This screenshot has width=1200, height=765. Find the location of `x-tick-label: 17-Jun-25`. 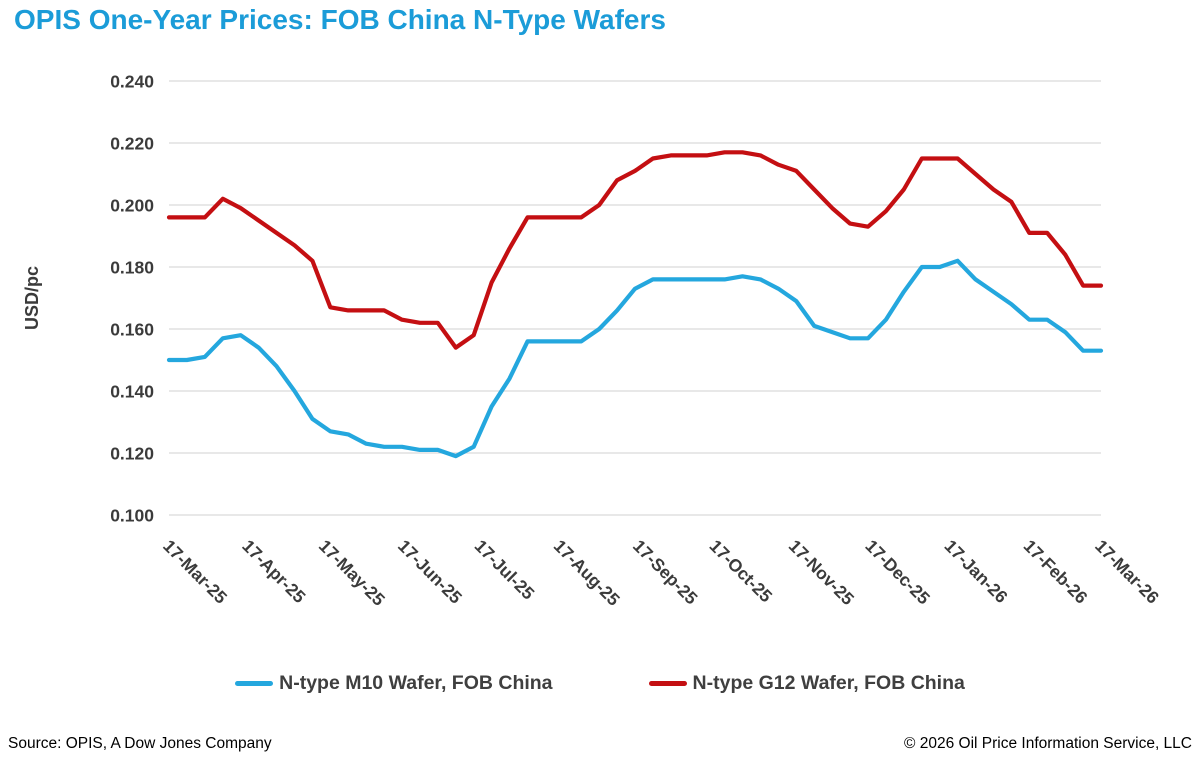

x-tick-label: 17-Jun-25 is located at coordinates (430, 572).